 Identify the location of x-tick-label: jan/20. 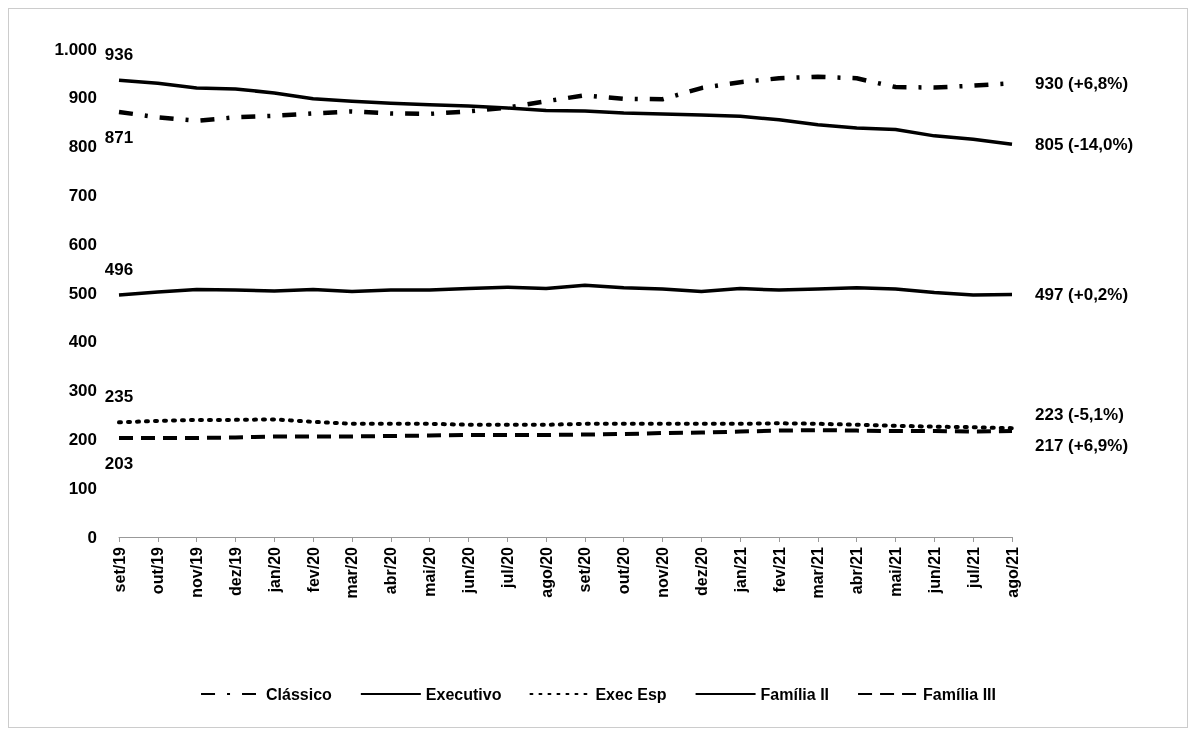
(274, 570).